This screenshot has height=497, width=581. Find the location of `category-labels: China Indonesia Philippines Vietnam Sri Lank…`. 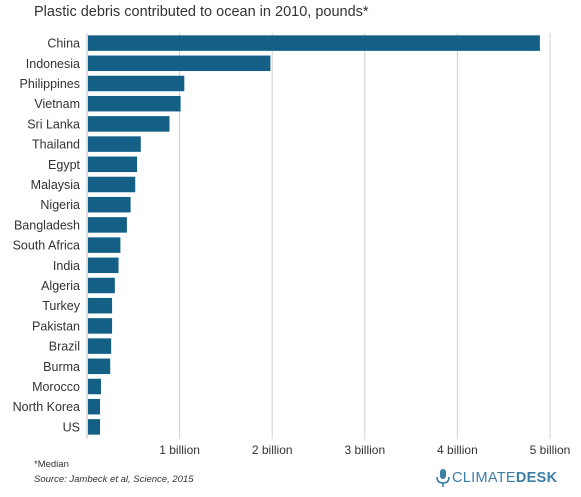

category-labels: China Indonesia Philippines Vietnam Sri Lank… is located at coordinates (47, 236).